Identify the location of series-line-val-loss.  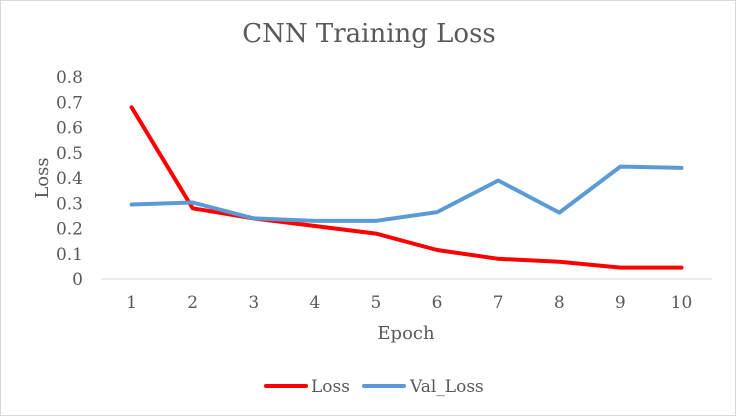
(406, 193).